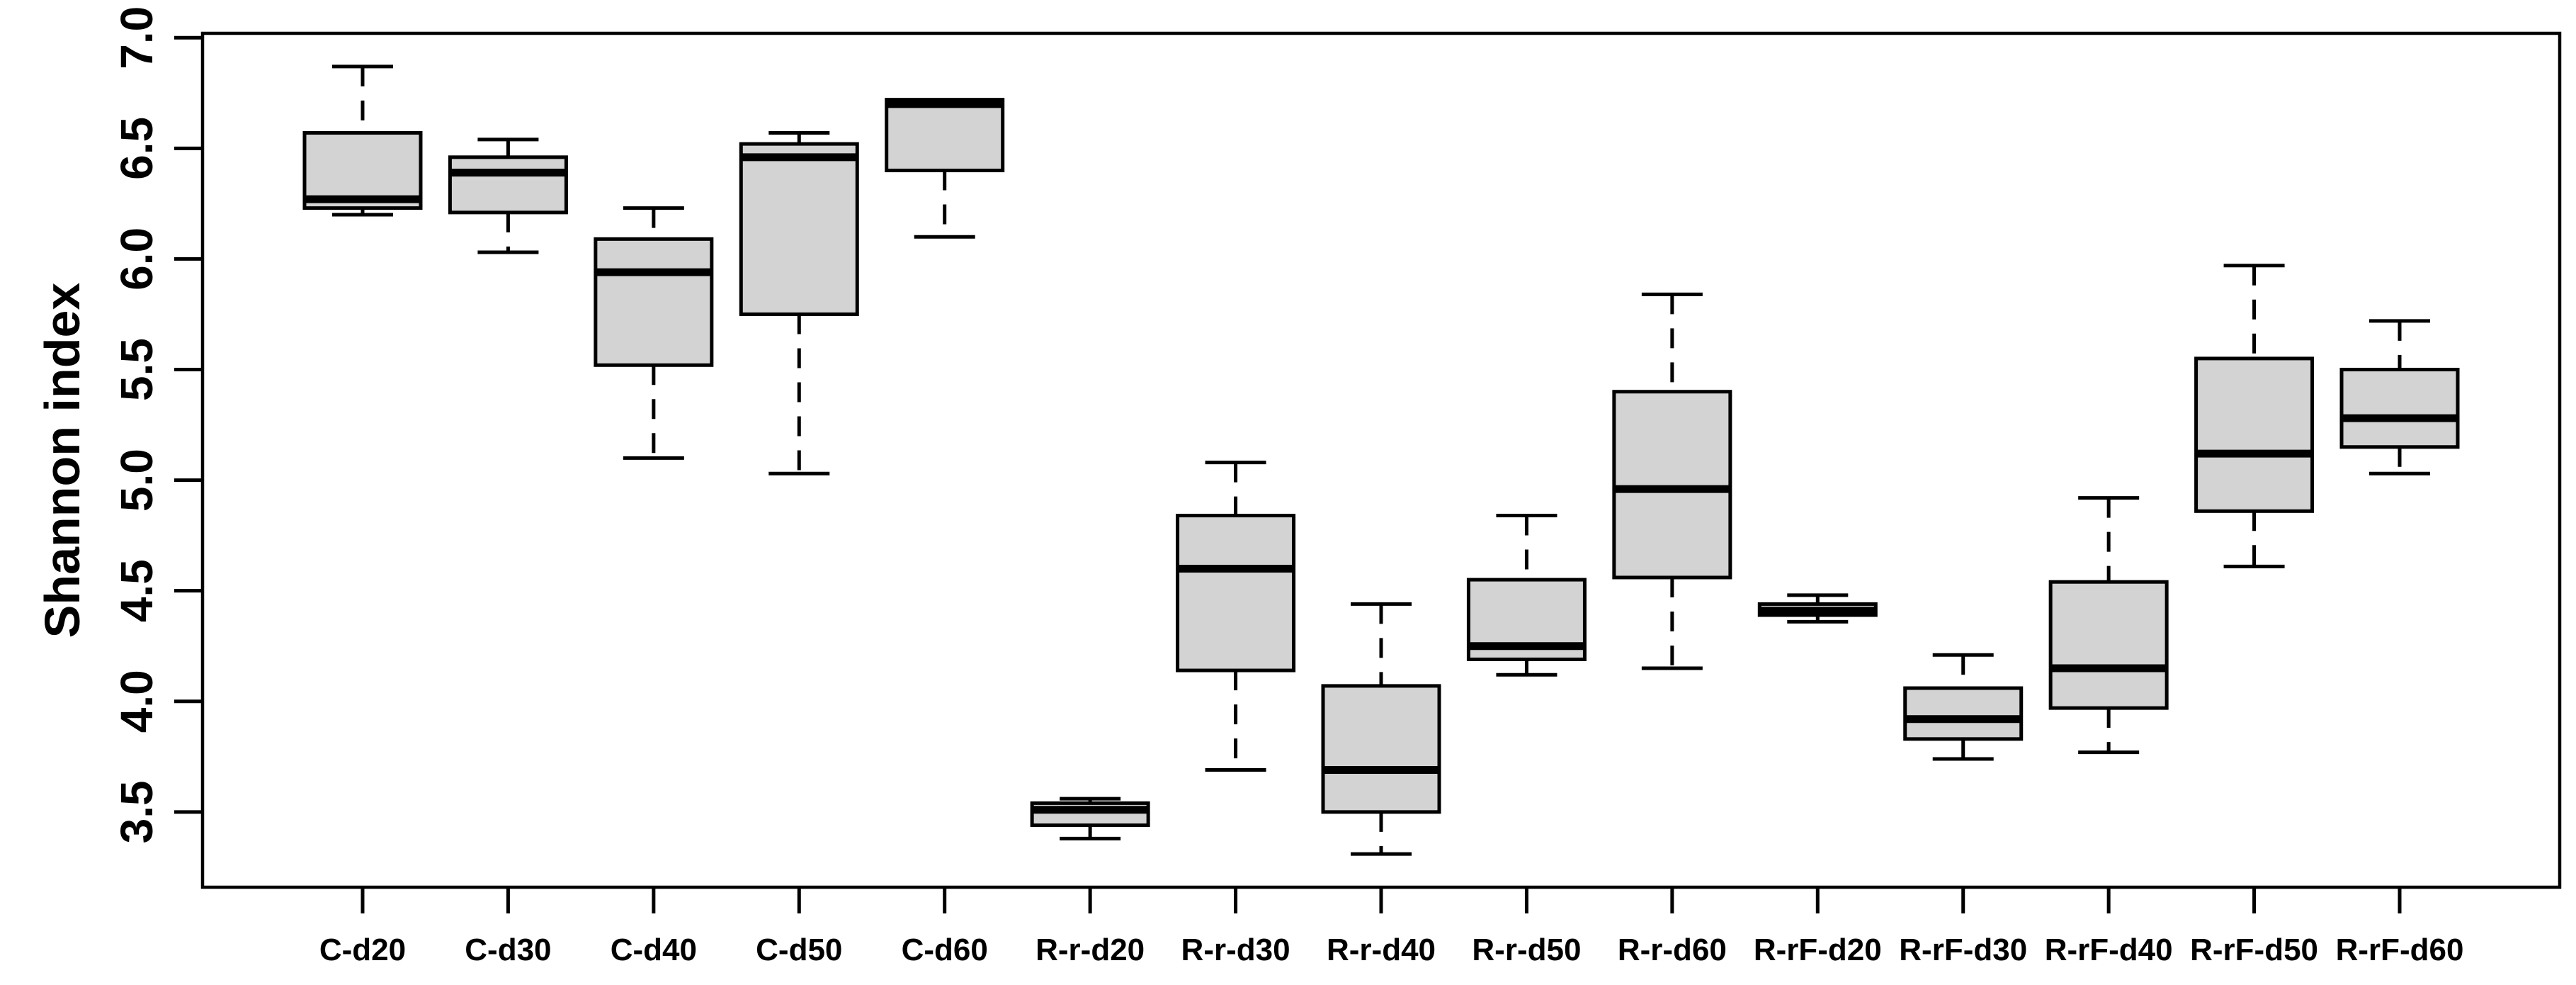 Image resolution: width=2576 pixels, height=985 pixels. I want to click on x-tick-label: R-r-d40, so click(1381, 950).